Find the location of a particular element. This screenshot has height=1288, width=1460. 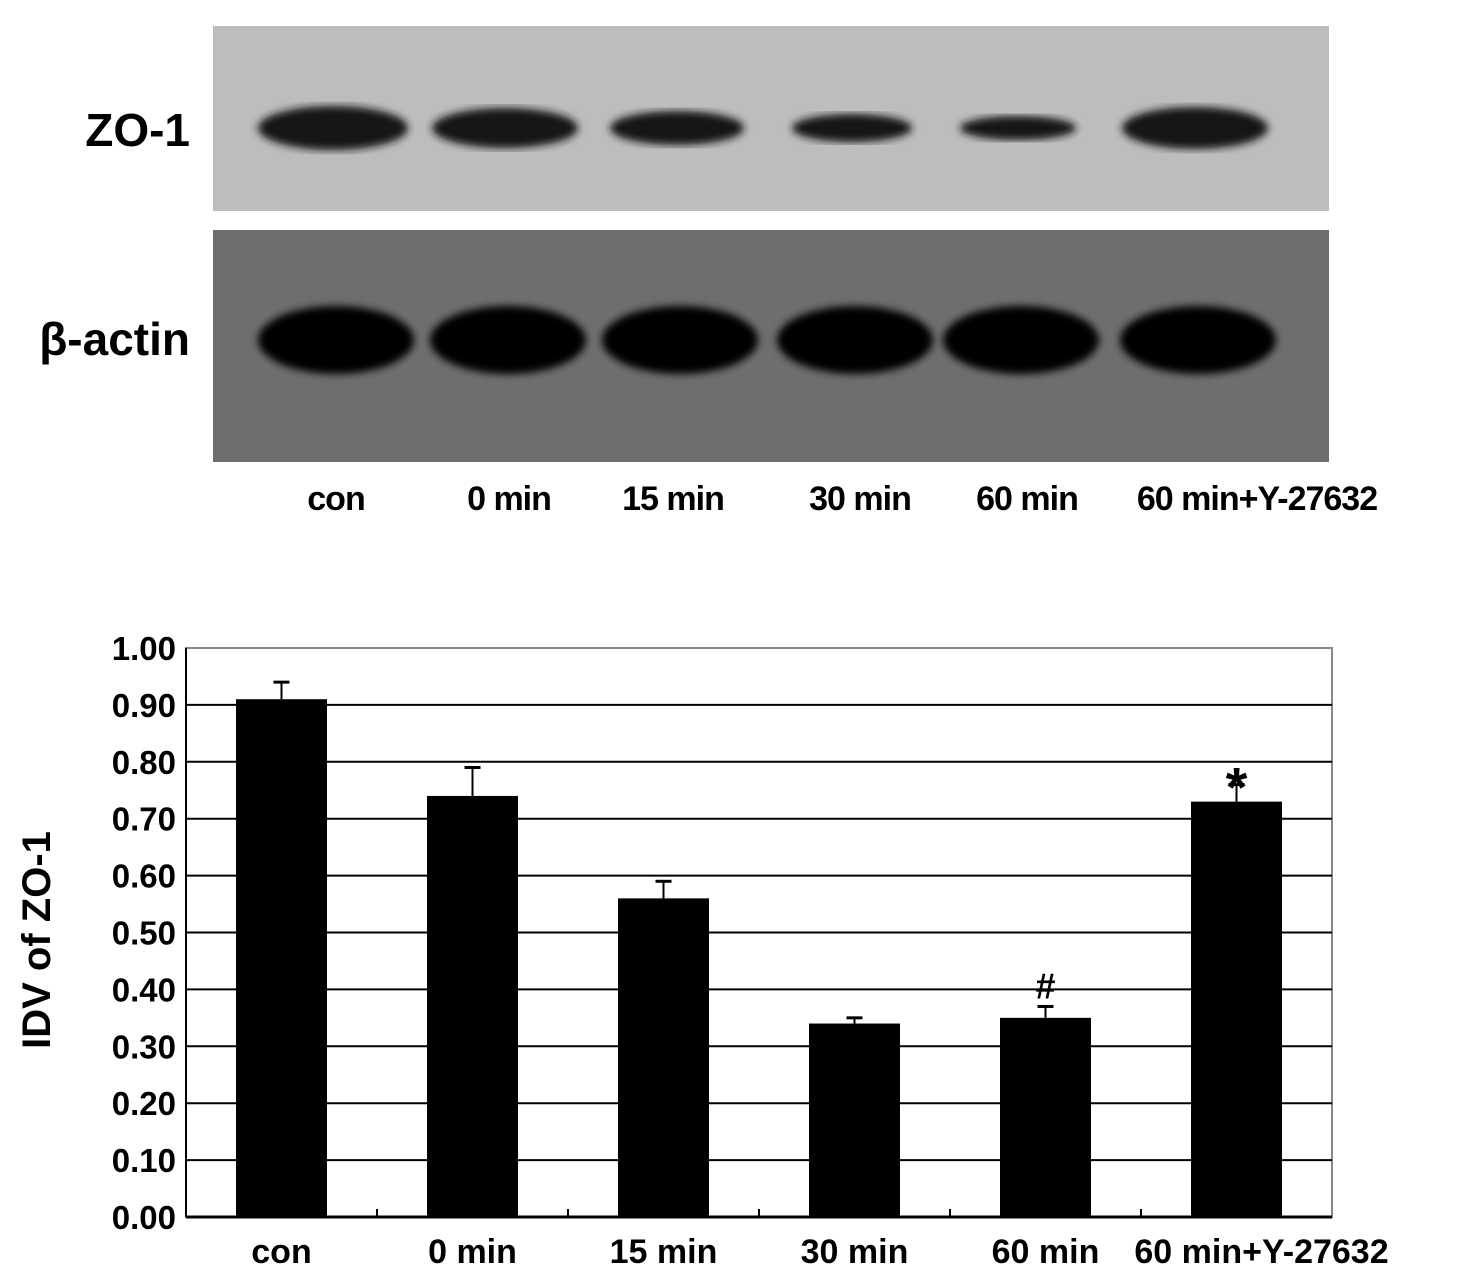

x-tick-label: 0 min is located at coordinates (472, 1252).